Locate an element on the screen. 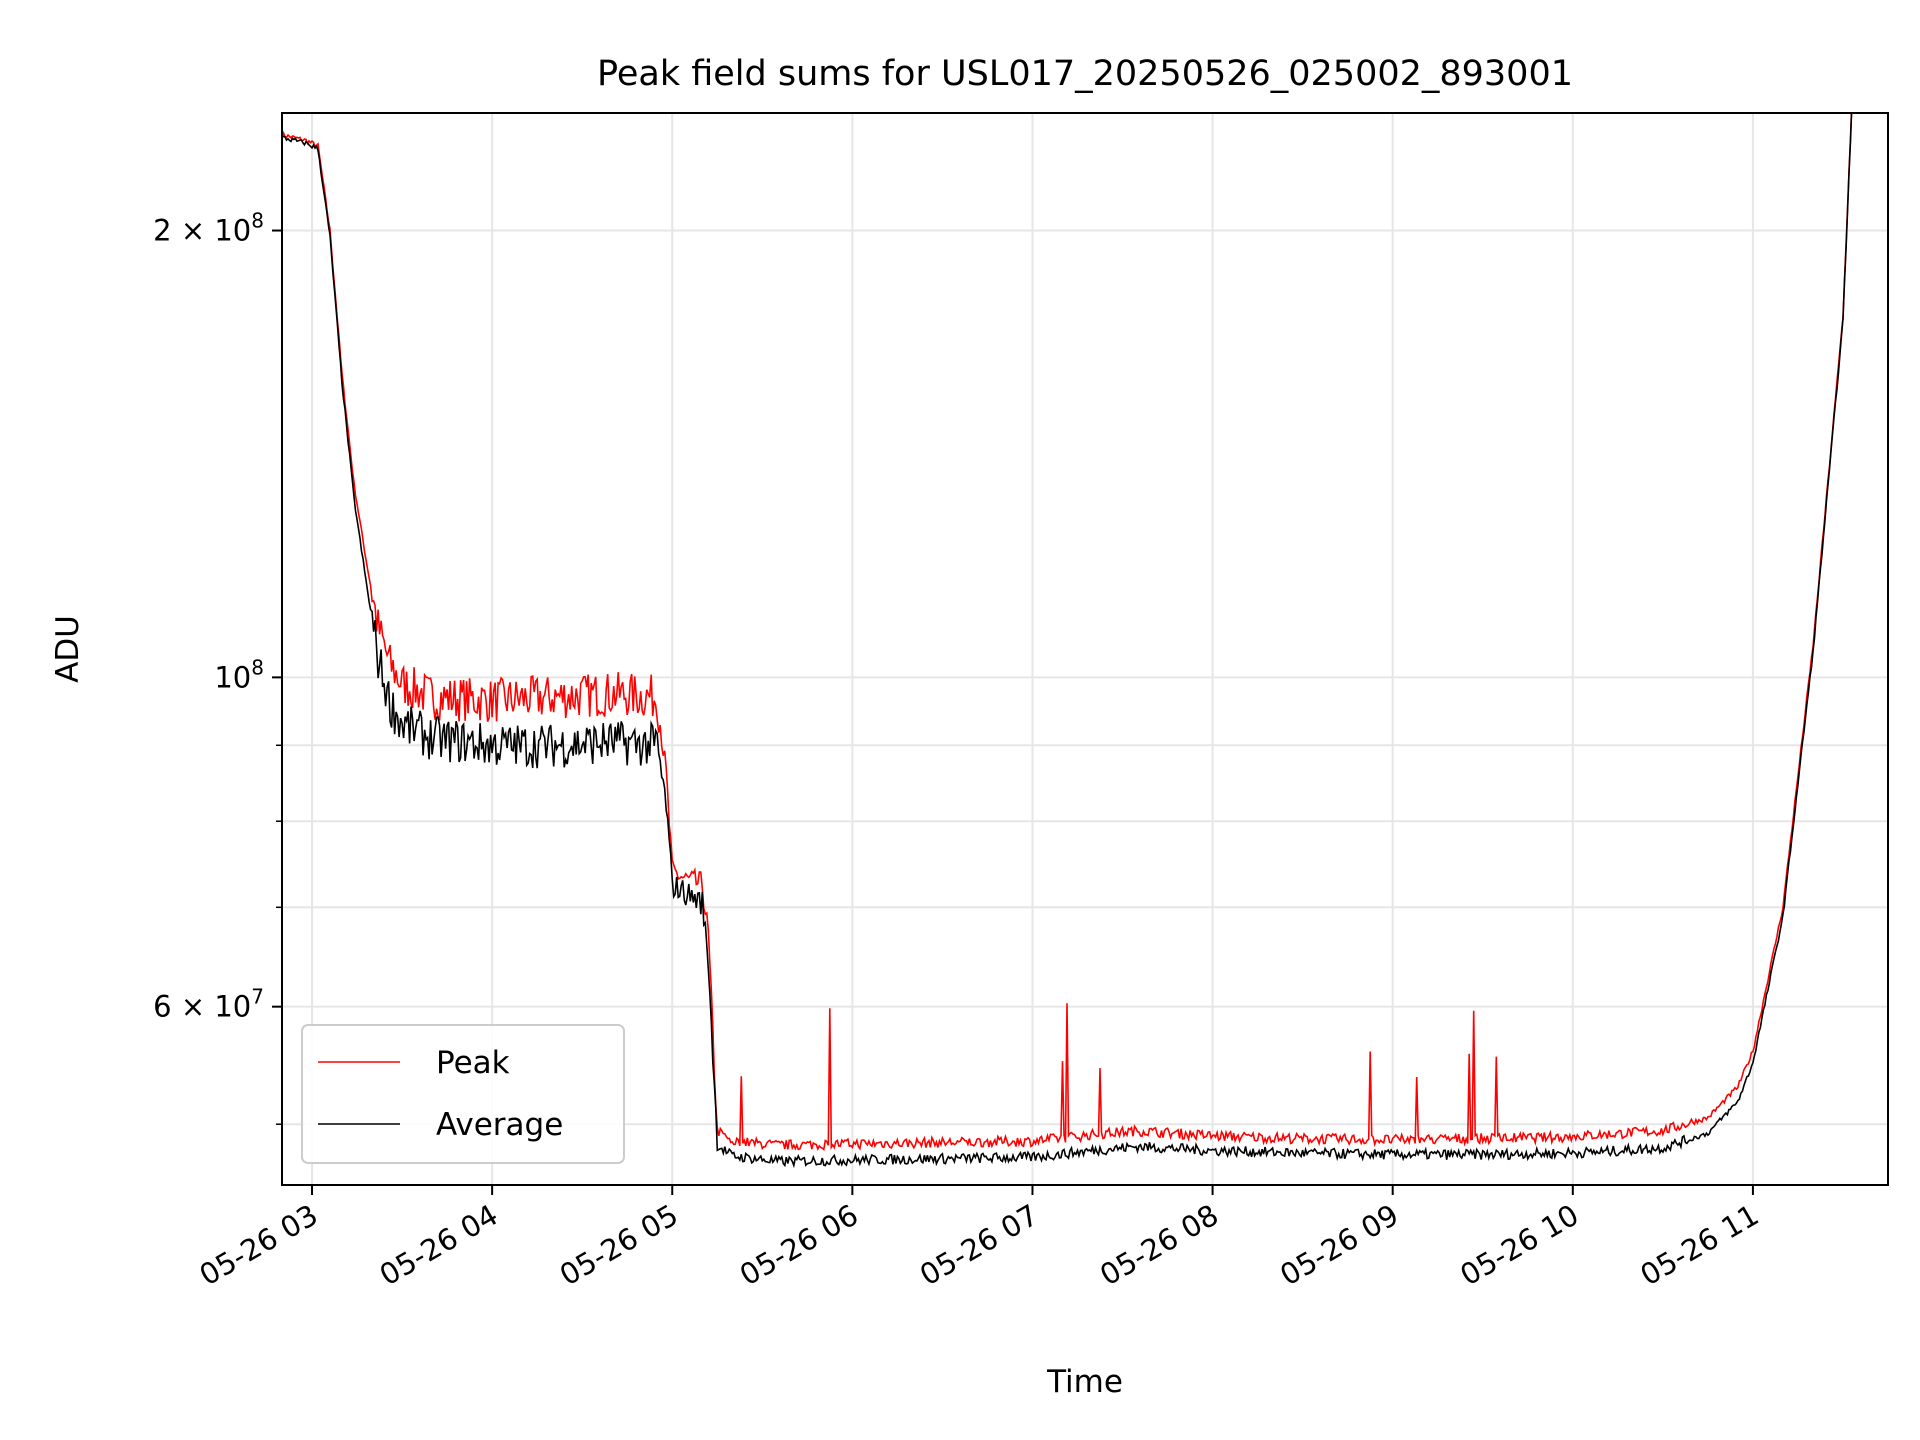  y-tick-label: 6 × 107 is located at coordinates (208, 1004).